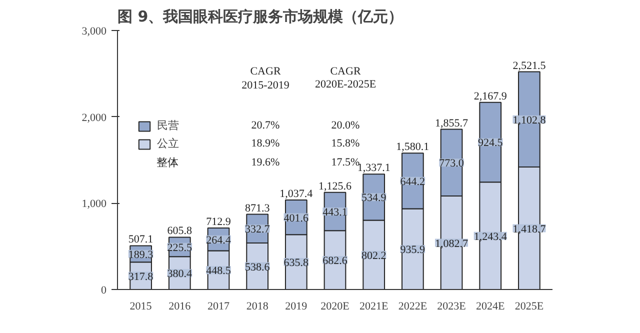  What do you see at coordinates (373, 256) in the screenshot?
I see `data-label: 802.2` at bounding box center [373, 256].